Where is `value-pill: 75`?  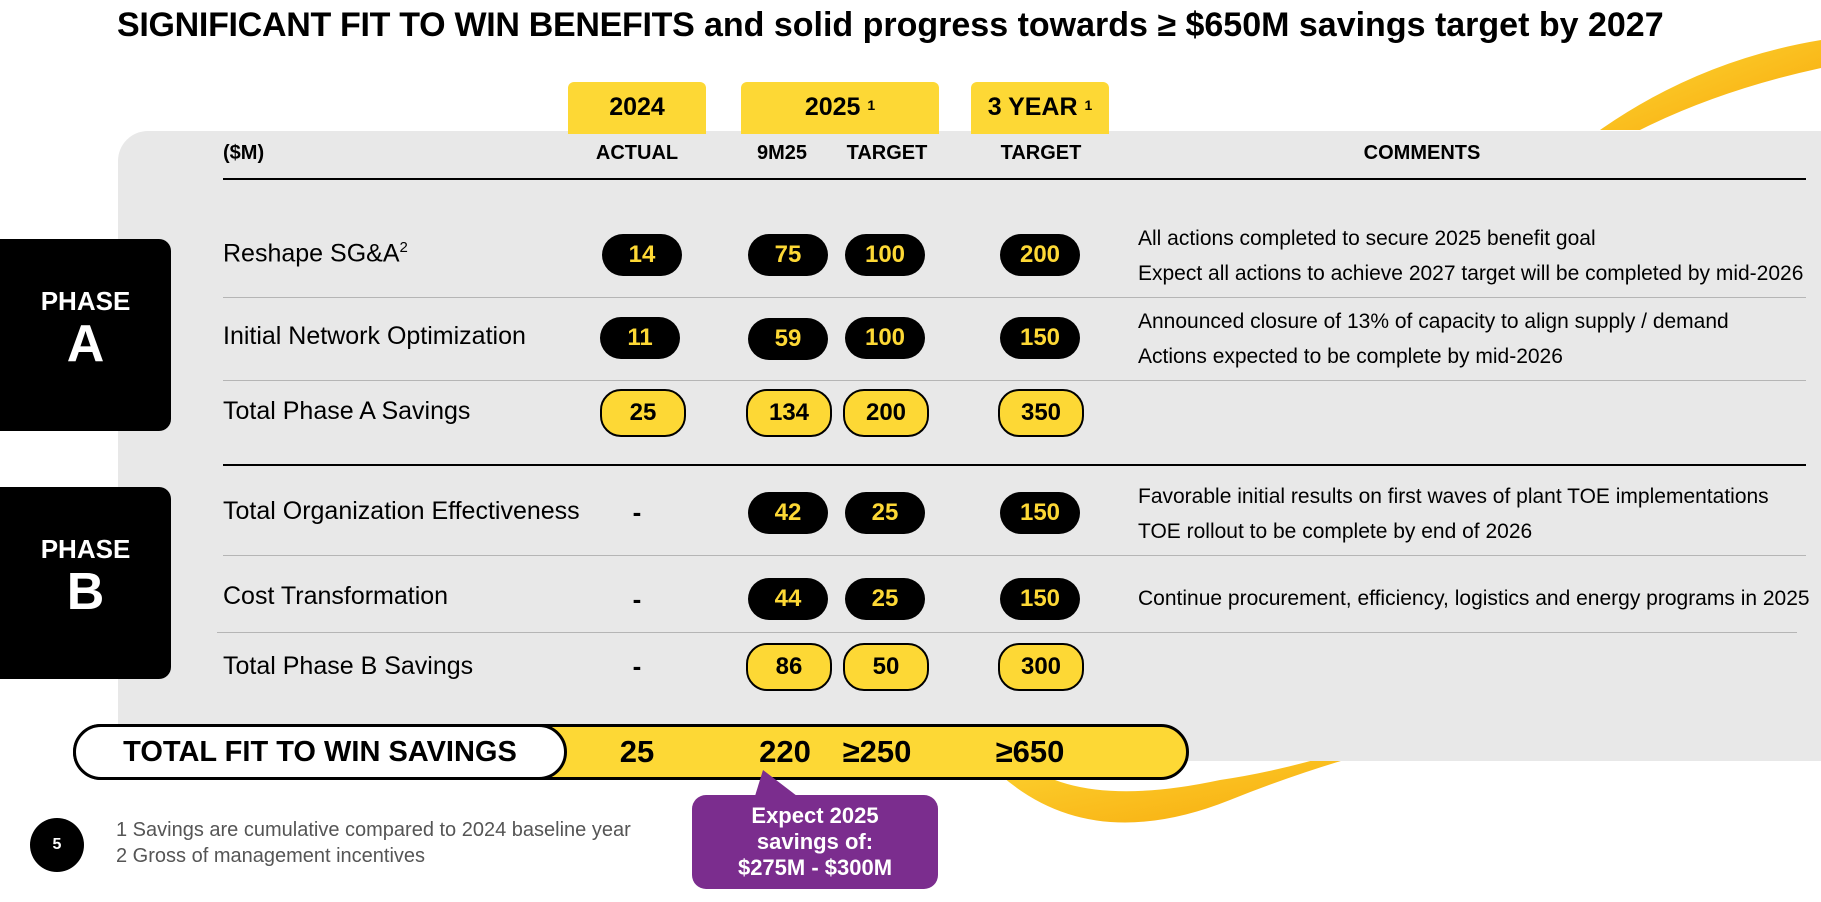 value-pill: 75 is located at coordinates (788, 255).